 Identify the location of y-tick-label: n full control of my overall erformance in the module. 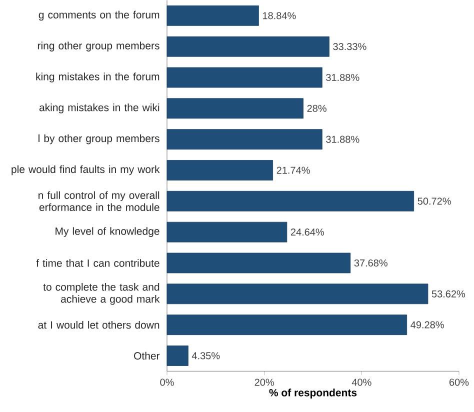
(99, 201).